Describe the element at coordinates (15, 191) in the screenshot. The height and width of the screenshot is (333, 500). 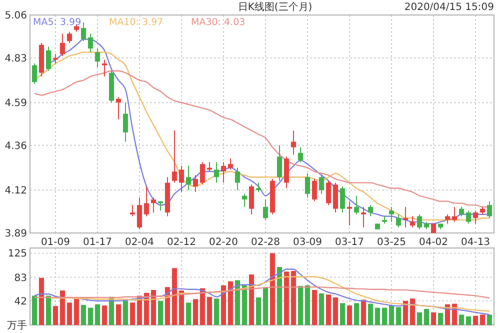
I see `y-tick-label: 4.12` at that location.